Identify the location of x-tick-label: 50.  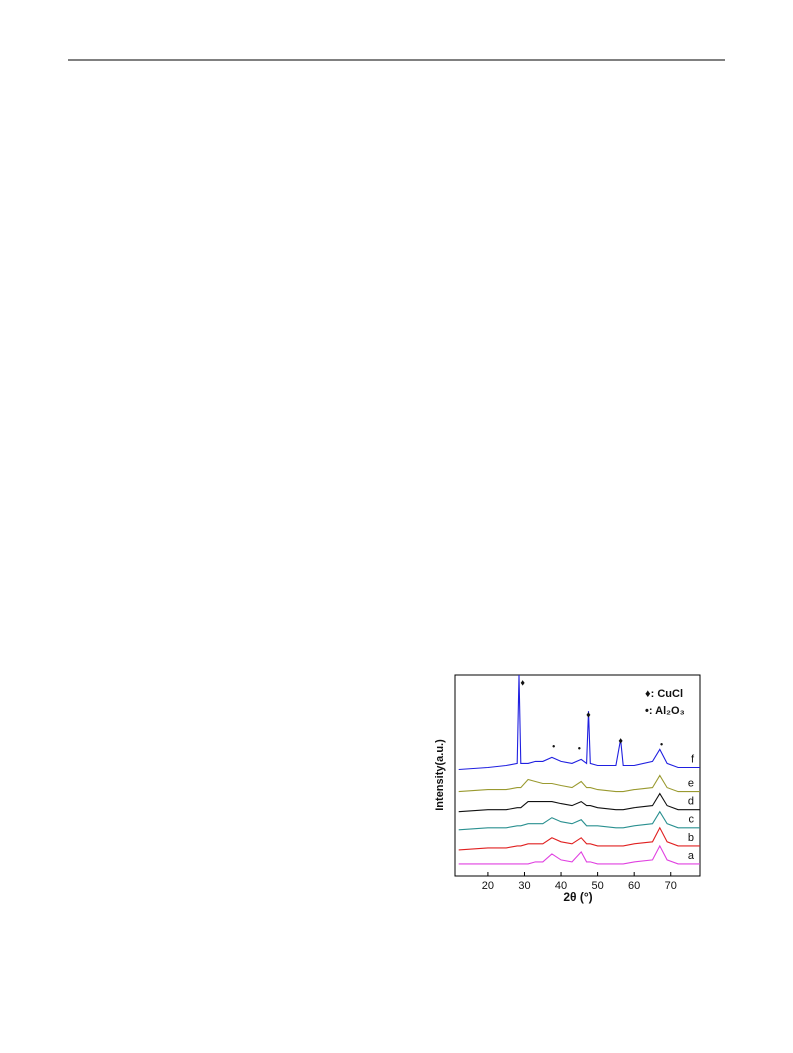
(597, 886).